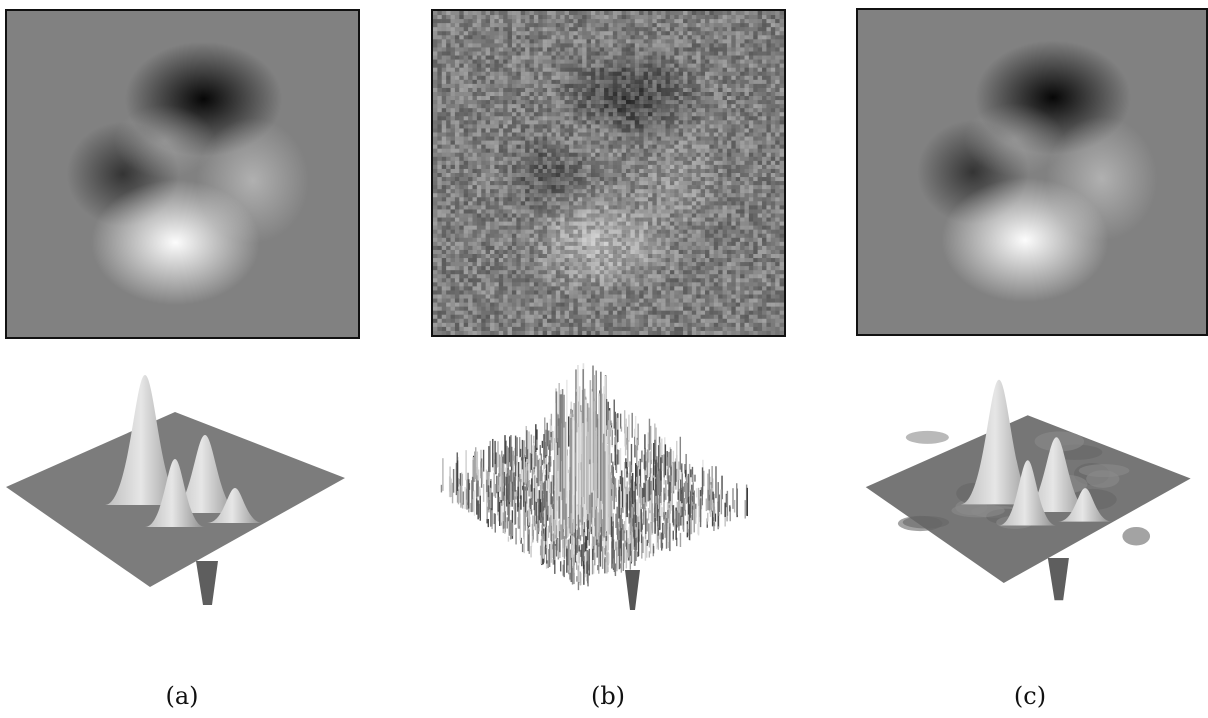 This screenshot has width=1208, height=718. Describe the element at coordinates (610, 491) in the screenshot. I see `surface-plot-b` at that location.